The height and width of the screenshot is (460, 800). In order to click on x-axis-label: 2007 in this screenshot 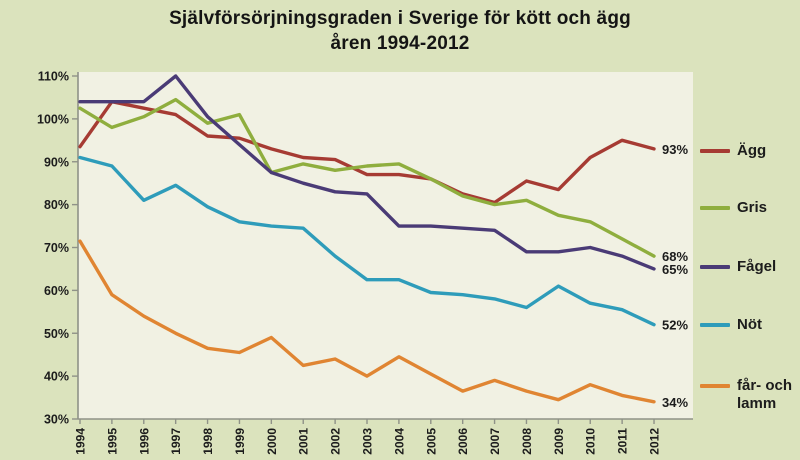, I will do `click(495, 441)`.